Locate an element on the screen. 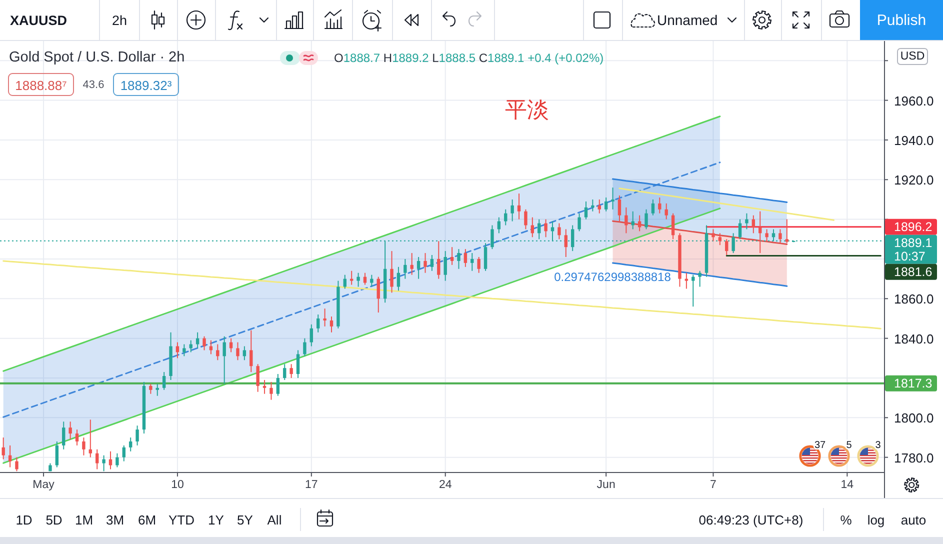 The image size is (943, 544). text: O1888.7 H1889.2 L1888.5 C1889.1 +0.4 (+0.02%) is located at coordinates (469, 58).